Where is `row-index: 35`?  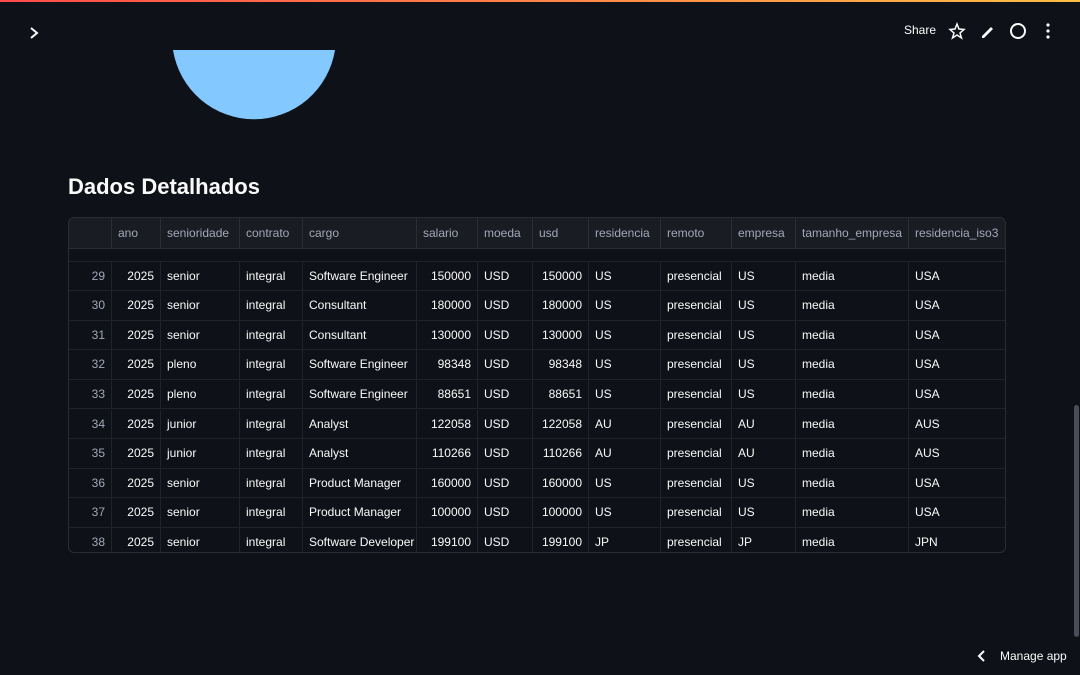 row-index: 35 is located at coordinates (90, 454).